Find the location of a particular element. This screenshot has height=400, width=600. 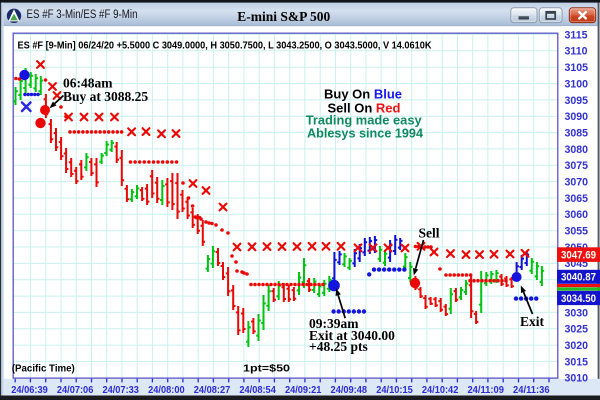

svg-text: Trading made easy is located at coordinates (364, 120).